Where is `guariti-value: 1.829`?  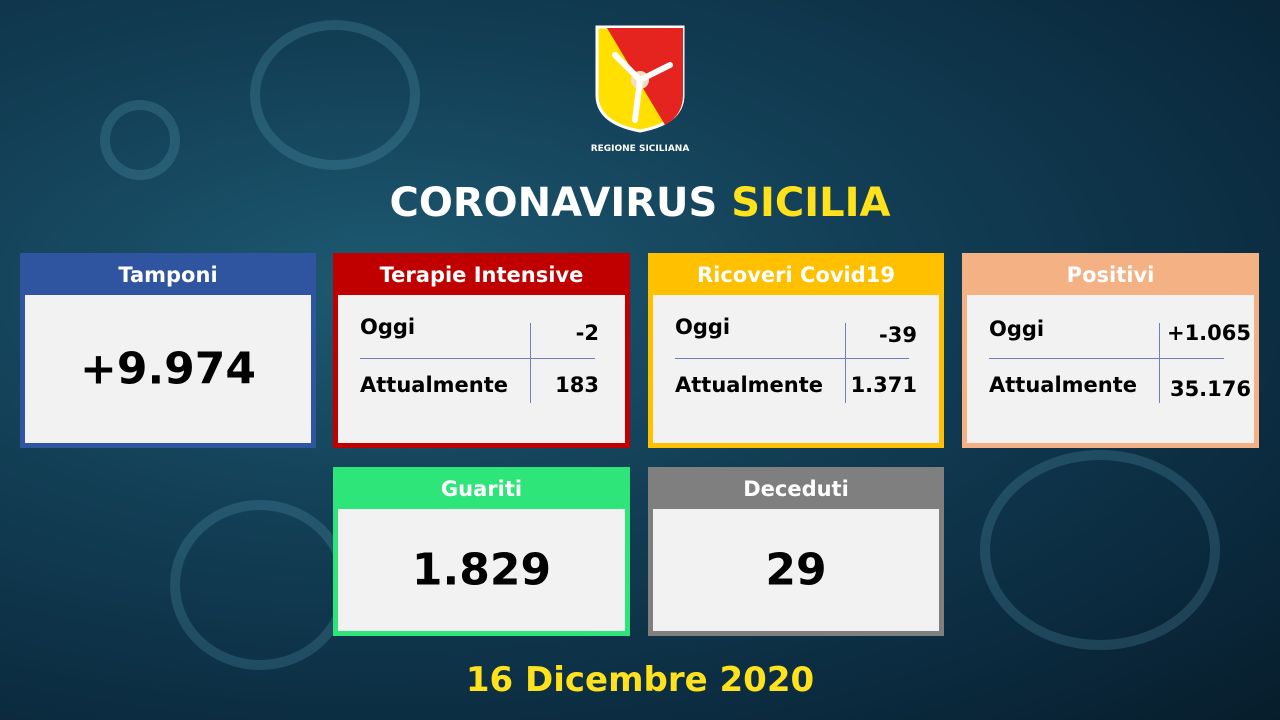 guariti-value: 1.829 is located at coordinates (481, 570).